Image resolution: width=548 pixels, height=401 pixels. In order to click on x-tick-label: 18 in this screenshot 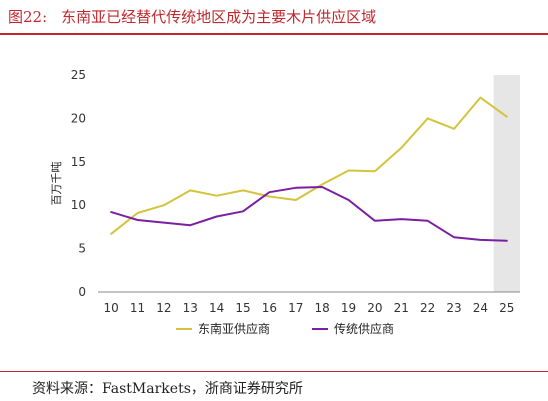, I will do `click(322, 308)`.